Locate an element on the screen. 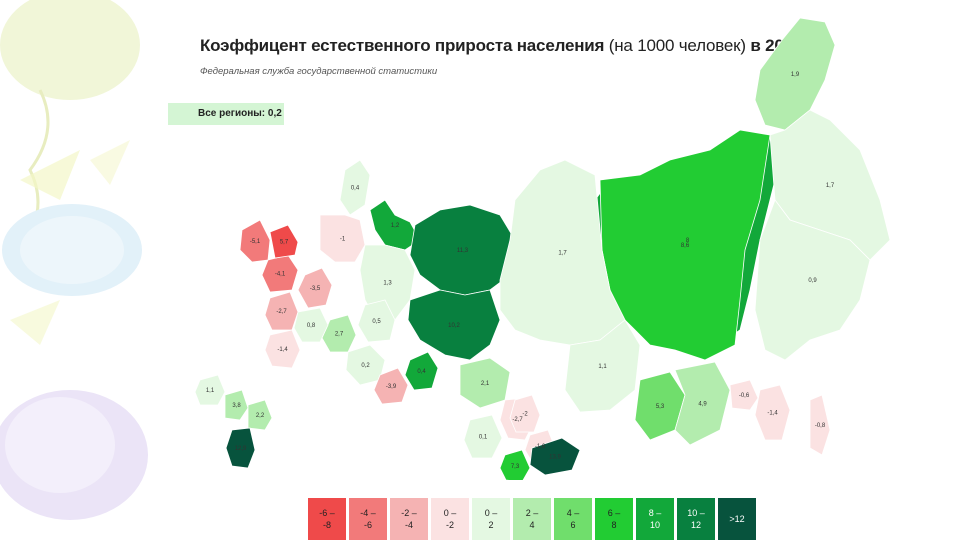 This screenshot has width=960, height=540. legend-swatch: 0 – 2 is located at coordinates (491, 519).